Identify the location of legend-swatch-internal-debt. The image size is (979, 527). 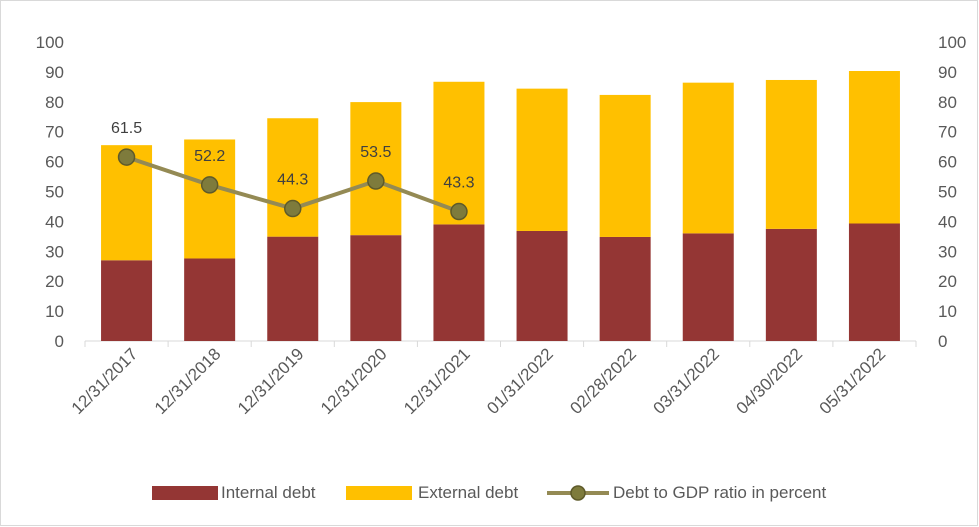
(185, 493).